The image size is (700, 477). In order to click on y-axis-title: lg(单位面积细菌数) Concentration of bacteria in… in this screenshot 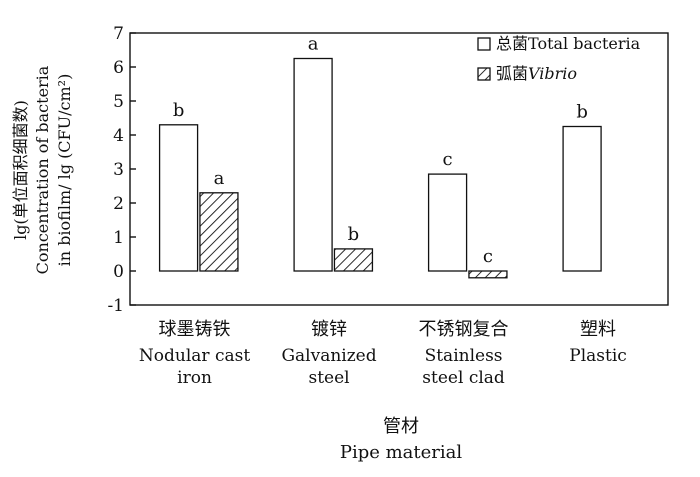, I will do `click(42, 169)`.